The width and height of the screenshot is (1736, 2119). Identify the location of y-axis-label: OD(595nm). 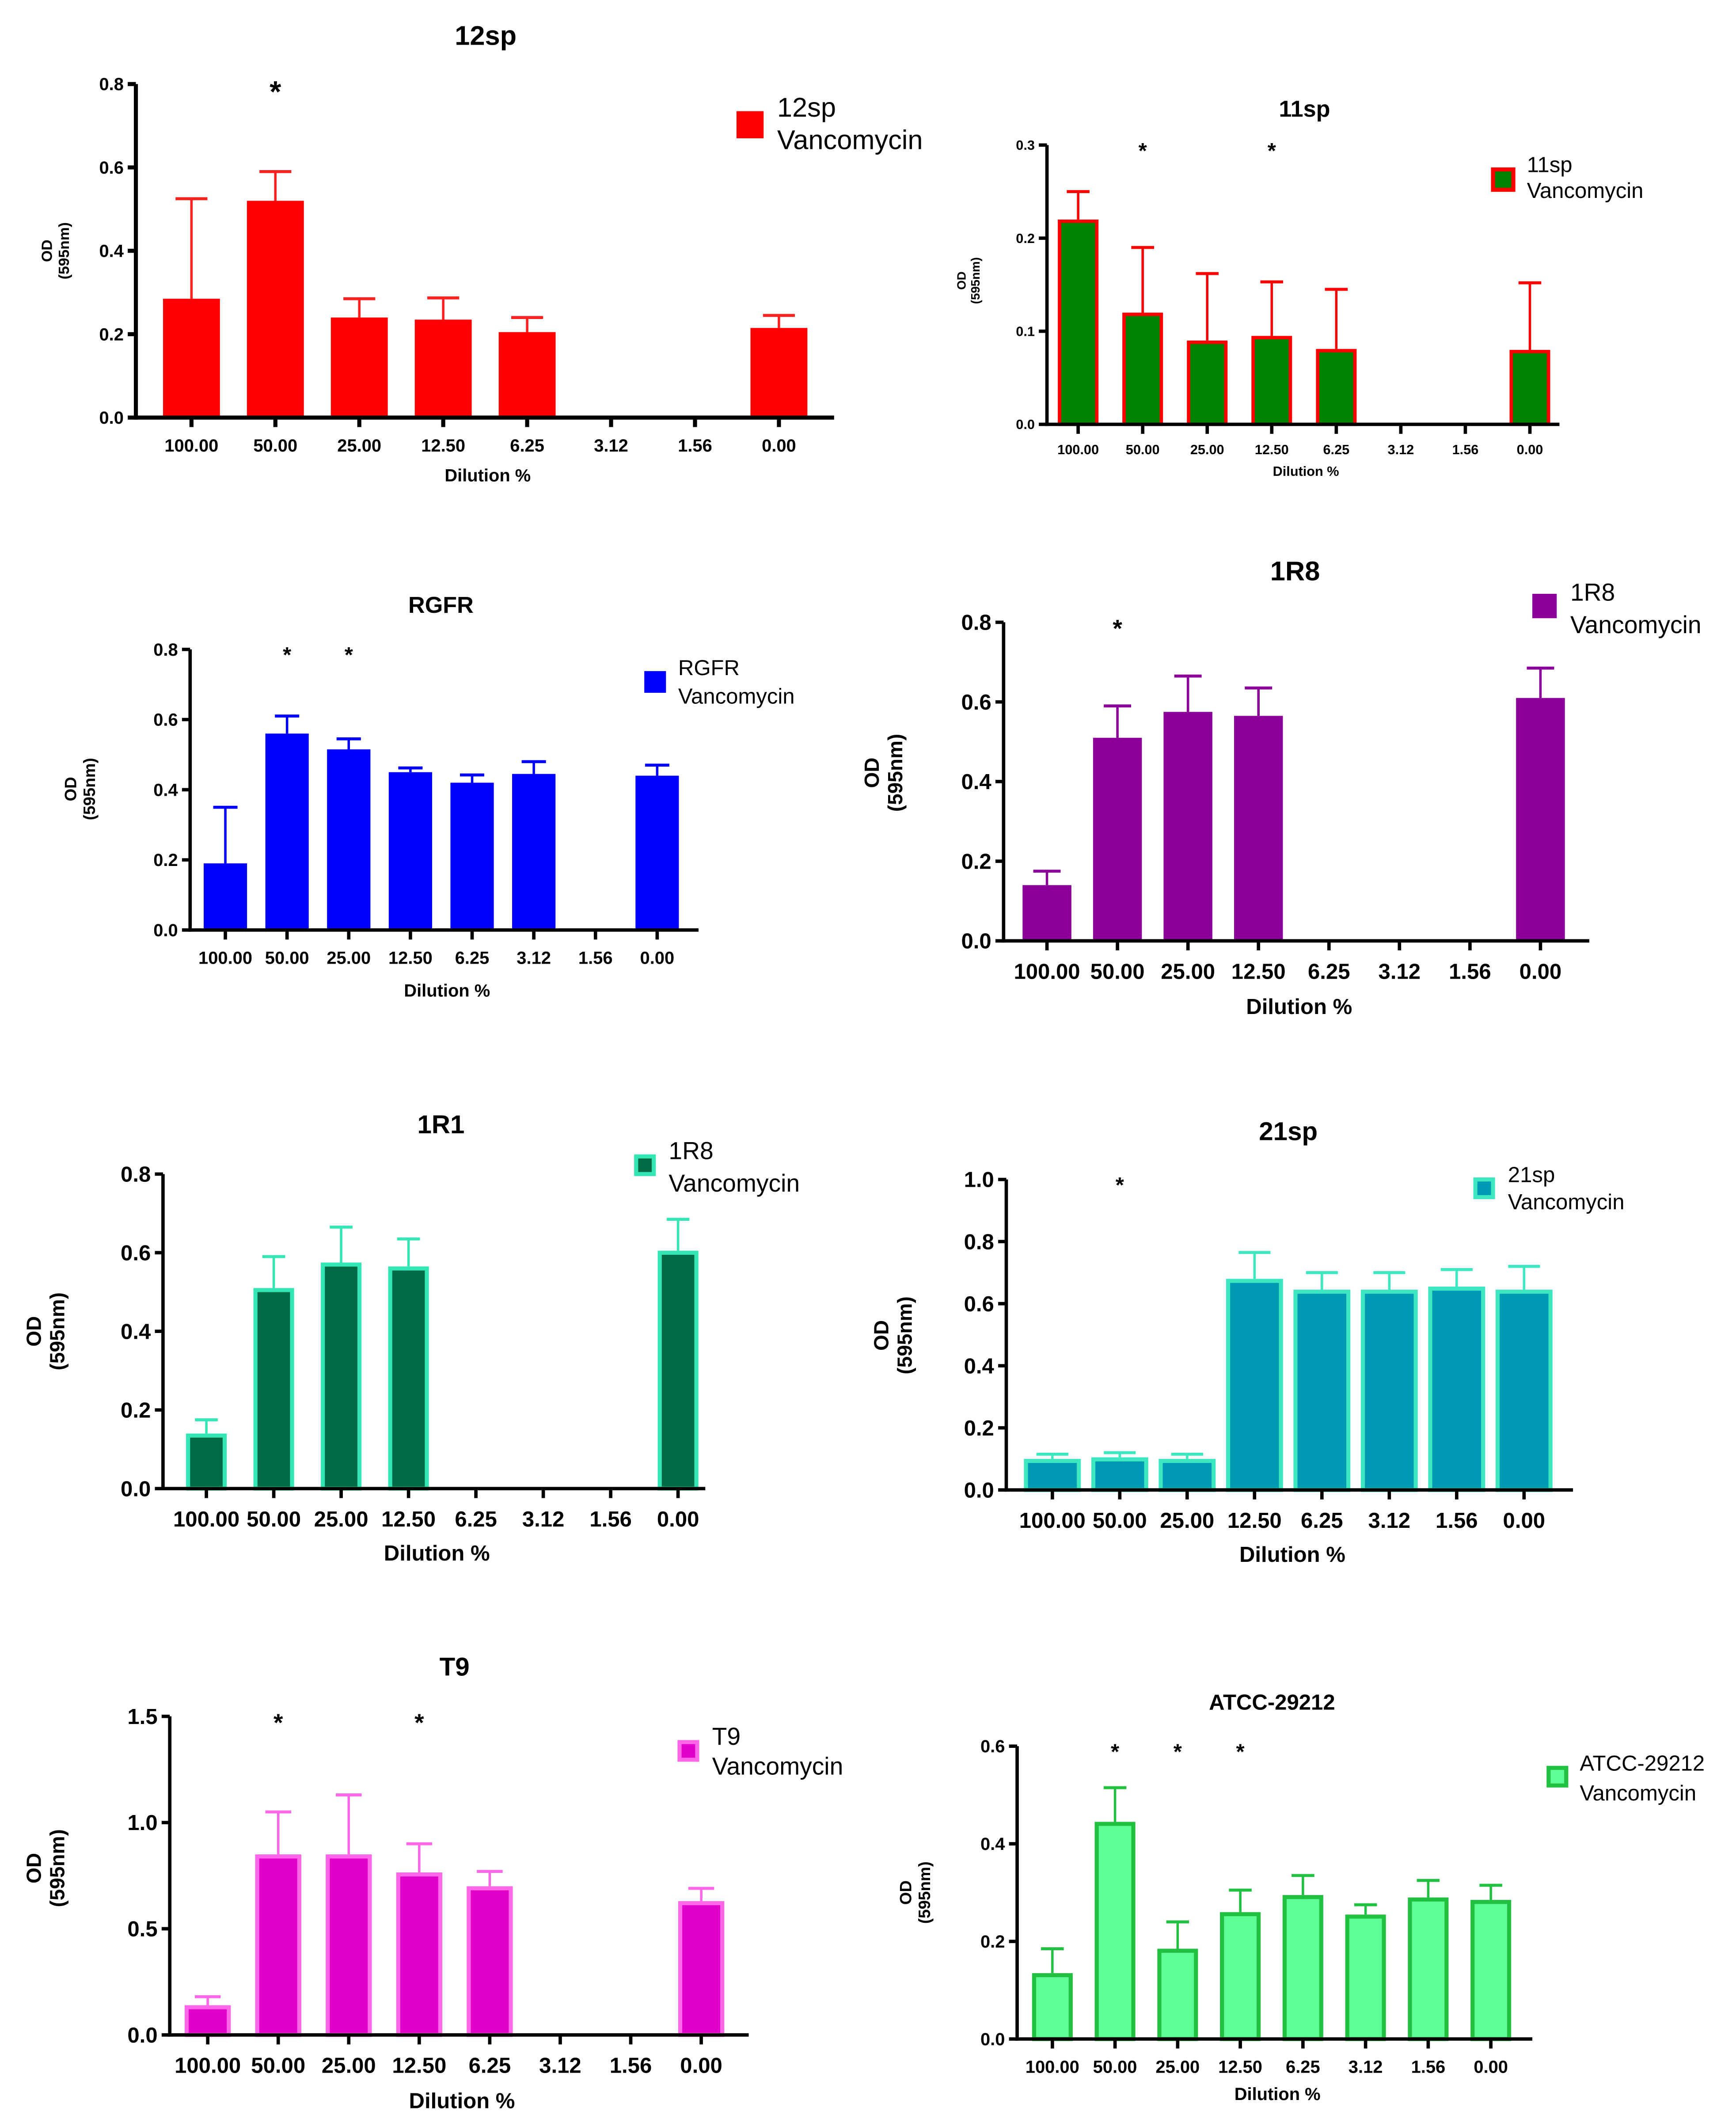
(893, 1335).